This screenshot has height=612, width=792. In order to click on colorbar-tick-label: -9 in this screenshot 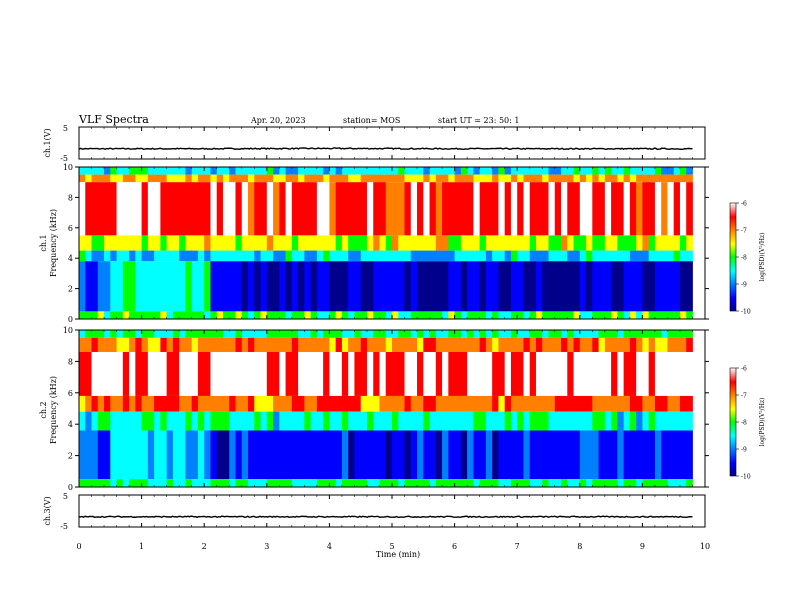, I will do `click(744, 285)`.